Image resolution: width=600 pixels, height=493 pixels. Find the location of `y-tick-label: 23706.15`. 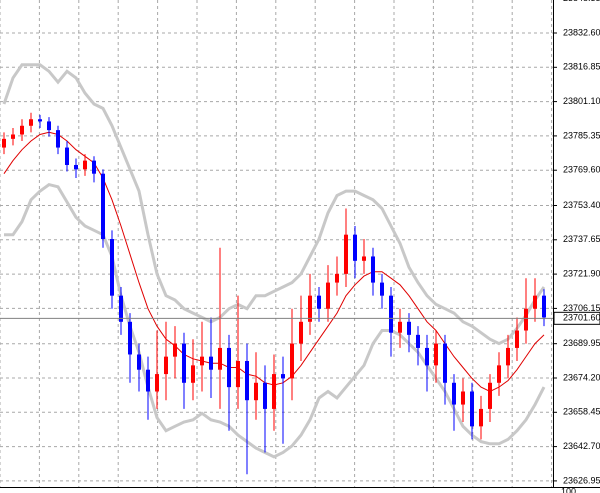

y-tick-label: 23706.15 is located at coordinates (581, 308).